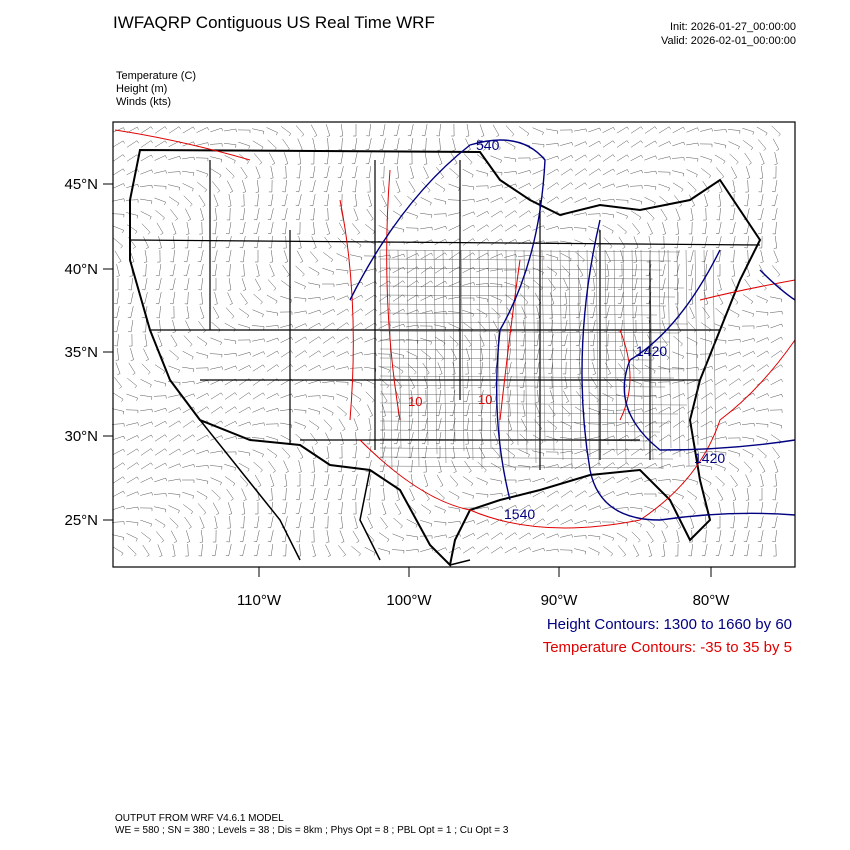 The width and height of the screenshot is (850, 850). I want to click on lon-label: 100°W, so click(409, 600).